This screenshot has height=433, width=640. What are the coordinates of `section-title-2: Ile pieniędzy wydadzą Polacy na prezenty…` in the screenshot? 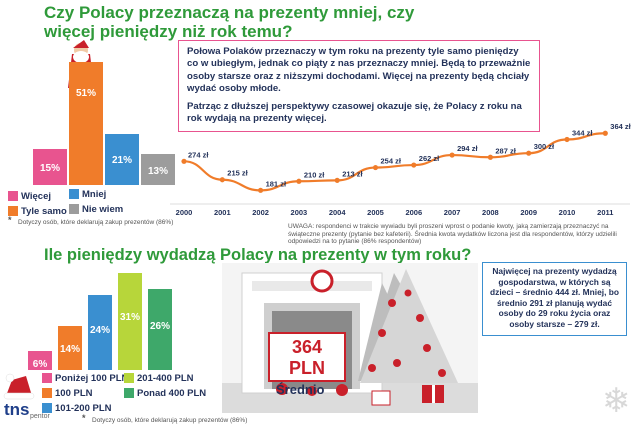 It's located at (258, 255).